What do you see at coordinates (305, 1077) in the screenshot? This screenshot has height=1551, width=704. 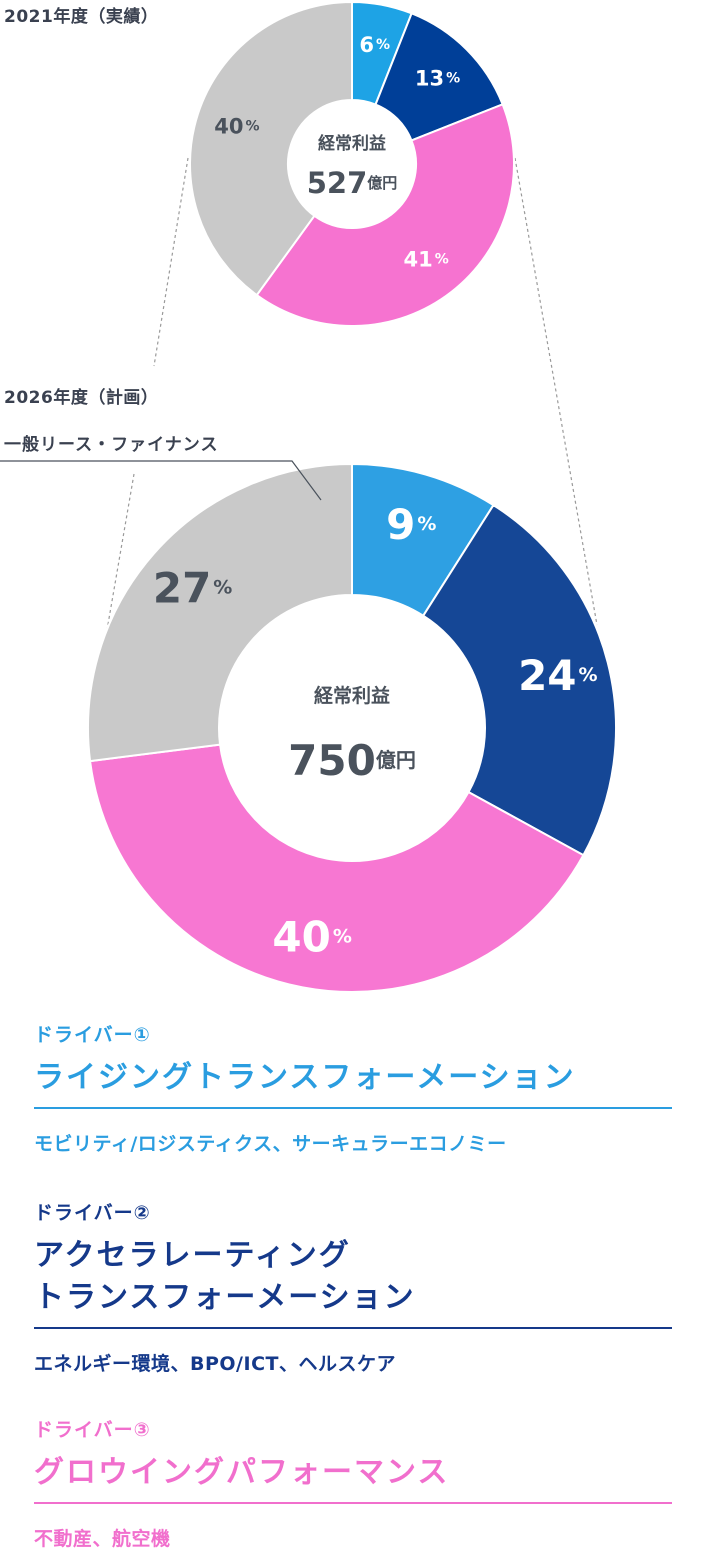 I see `driver-1-title-line: ライジングトランスフォーメーション` at bounding box center [305, 1077].